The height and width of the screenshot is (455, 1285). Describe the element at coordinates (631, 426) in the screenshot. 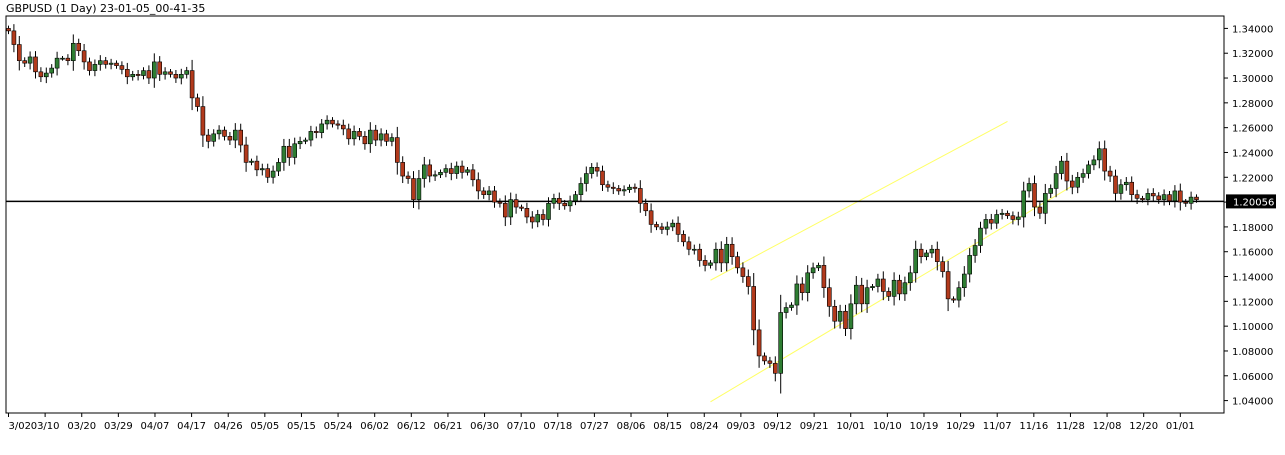

I see `x-tick-label: 08/06` at that location.